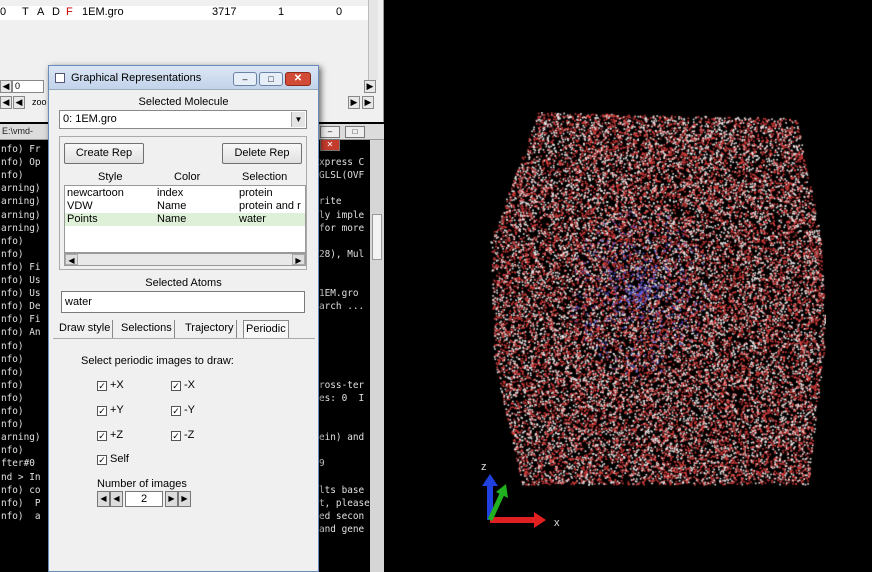 Image resolution: width=872 pixels, height=572 pixels. I want to click on molecule-list-scrollbar, so click(373, 40).